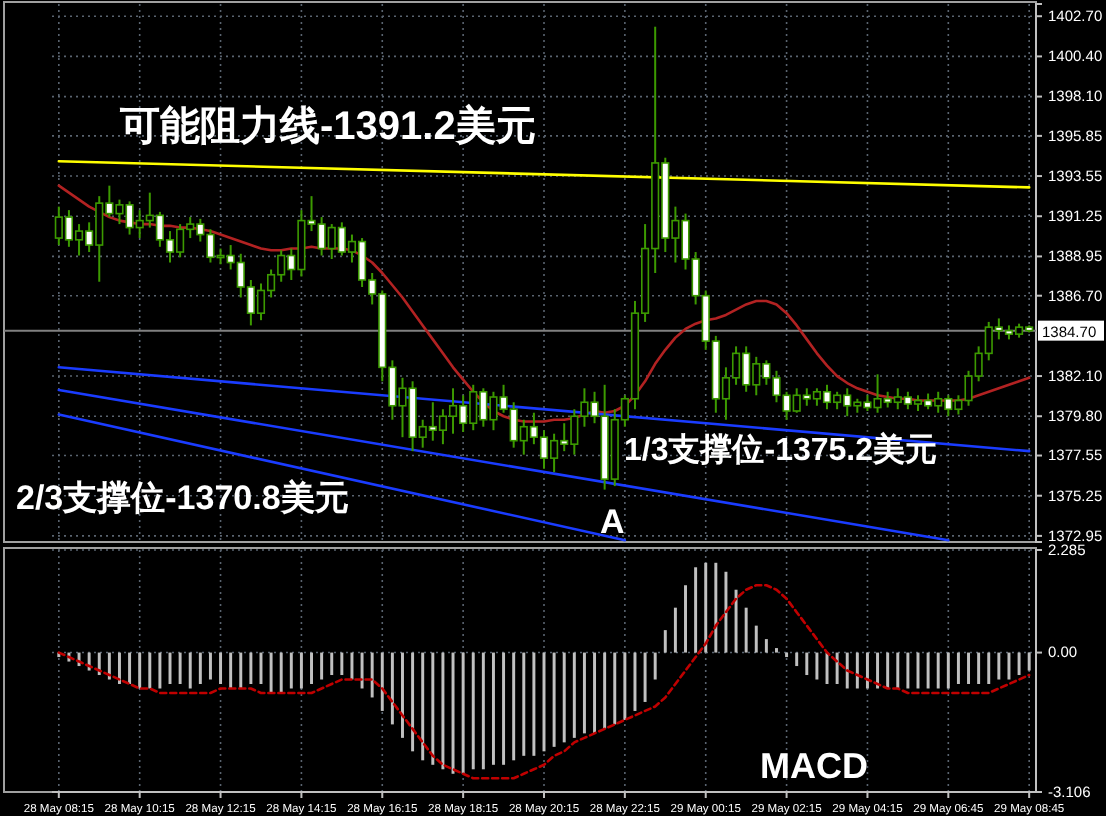 This screenshot has width=1106, height=816. Describe the element at coordinates (814, 765) in the screenshot. I see `annotation: MACD` at that location.